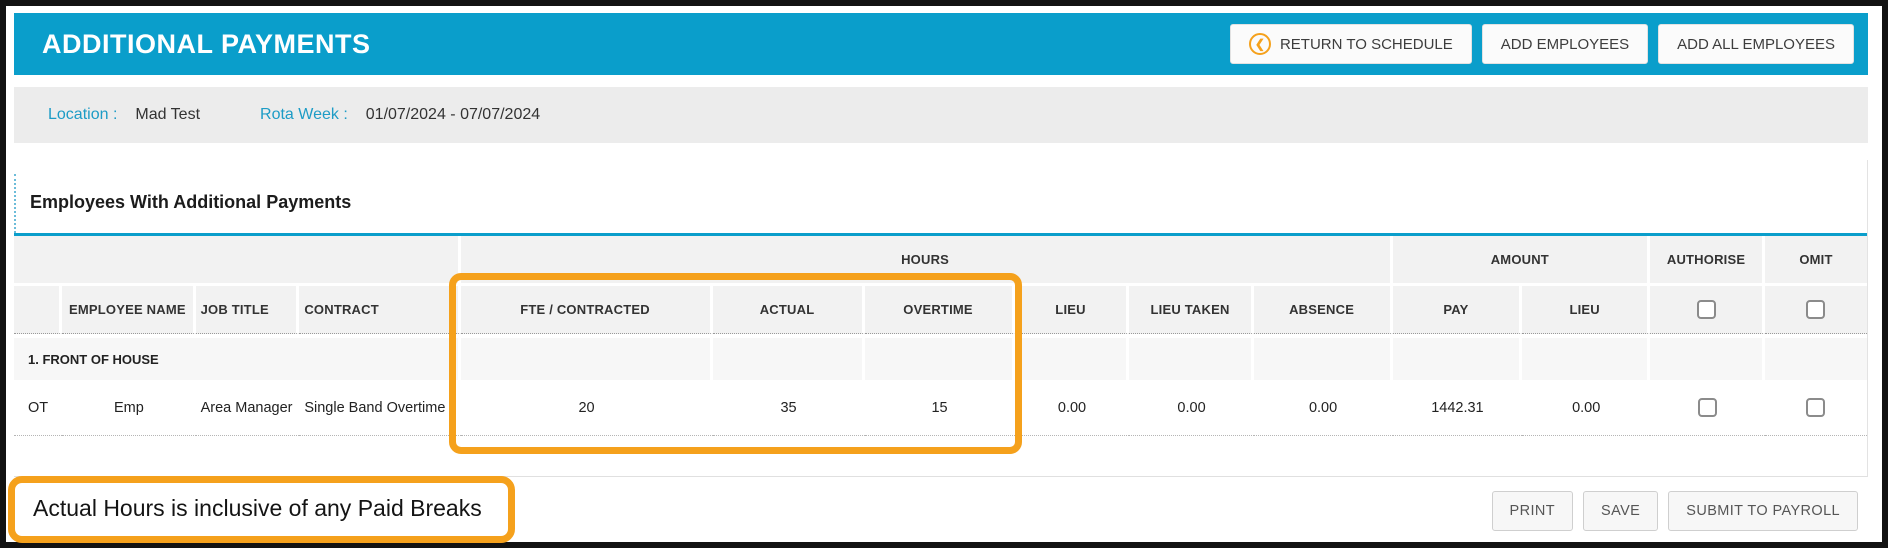 Image resolution: width=1888 pixels, height=548 pixels. I want to click on cell-job-title: Area Manager, so click(247, 408).